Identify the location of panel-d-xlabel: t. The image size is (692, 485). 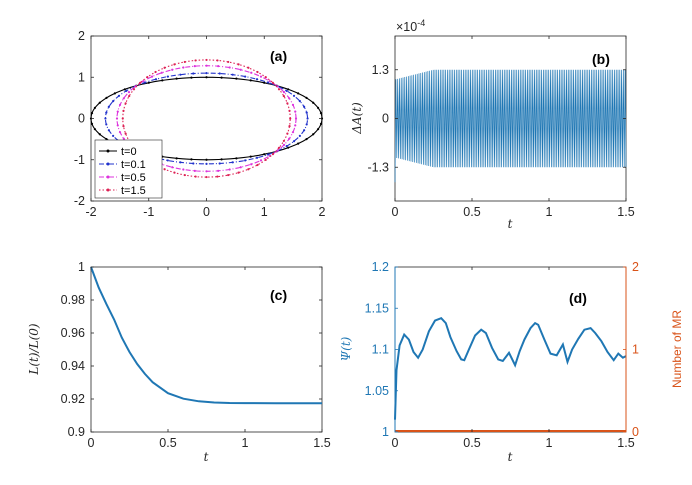
(510, 457).